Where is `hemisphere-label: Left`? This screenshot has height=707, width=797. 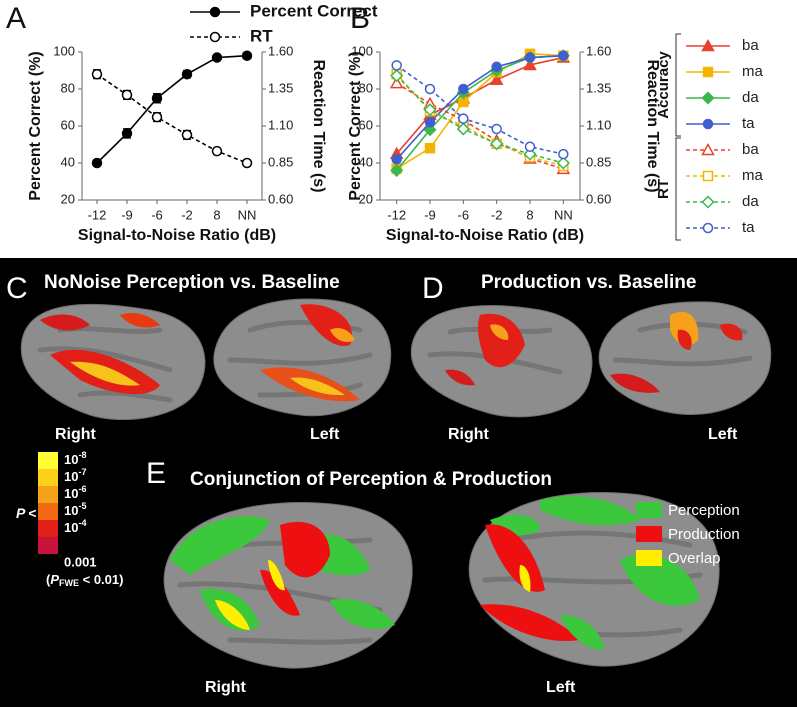 hemisphere-label: Left is located at coordinates (561, 687).